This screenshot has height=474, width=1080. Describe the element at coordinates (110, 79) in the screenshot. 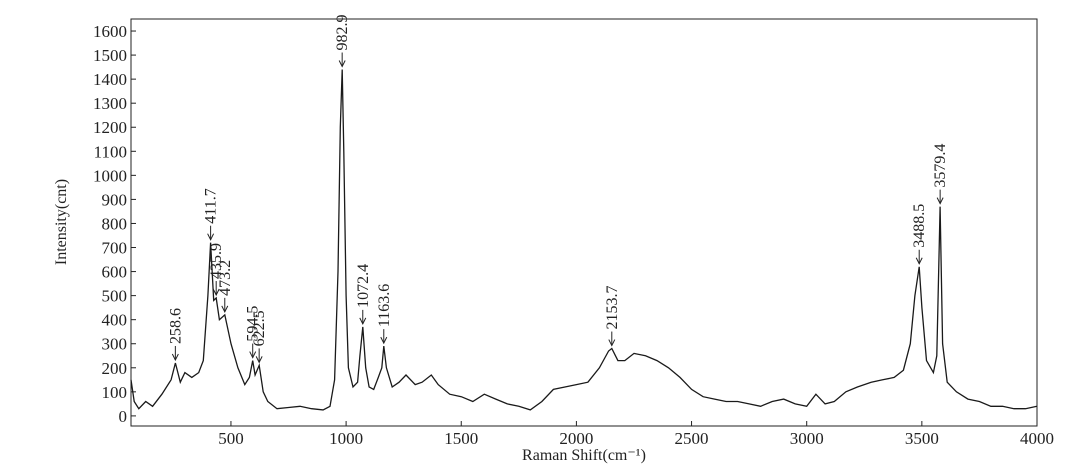

I see `y-tick-label: 1400` at that location.